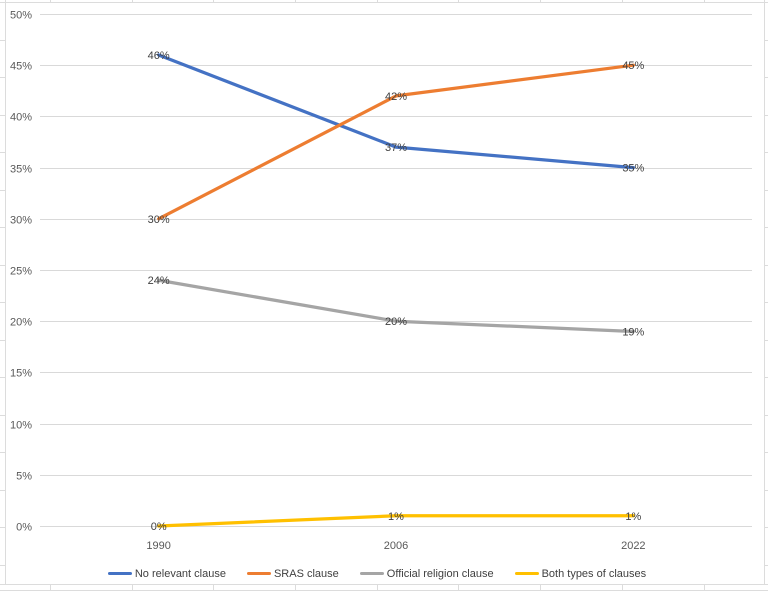 Image resolution: width=768 pixels, height=591 pixels. I want to click on data-label: 0%, so click(159, 527).